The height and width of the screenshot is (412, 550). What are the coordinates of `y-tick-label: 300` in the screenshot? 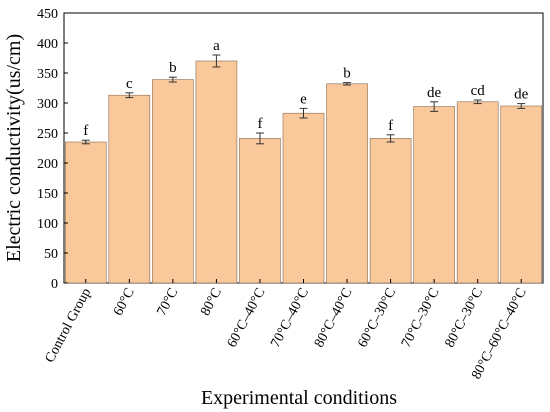 It's located at (47, 104).